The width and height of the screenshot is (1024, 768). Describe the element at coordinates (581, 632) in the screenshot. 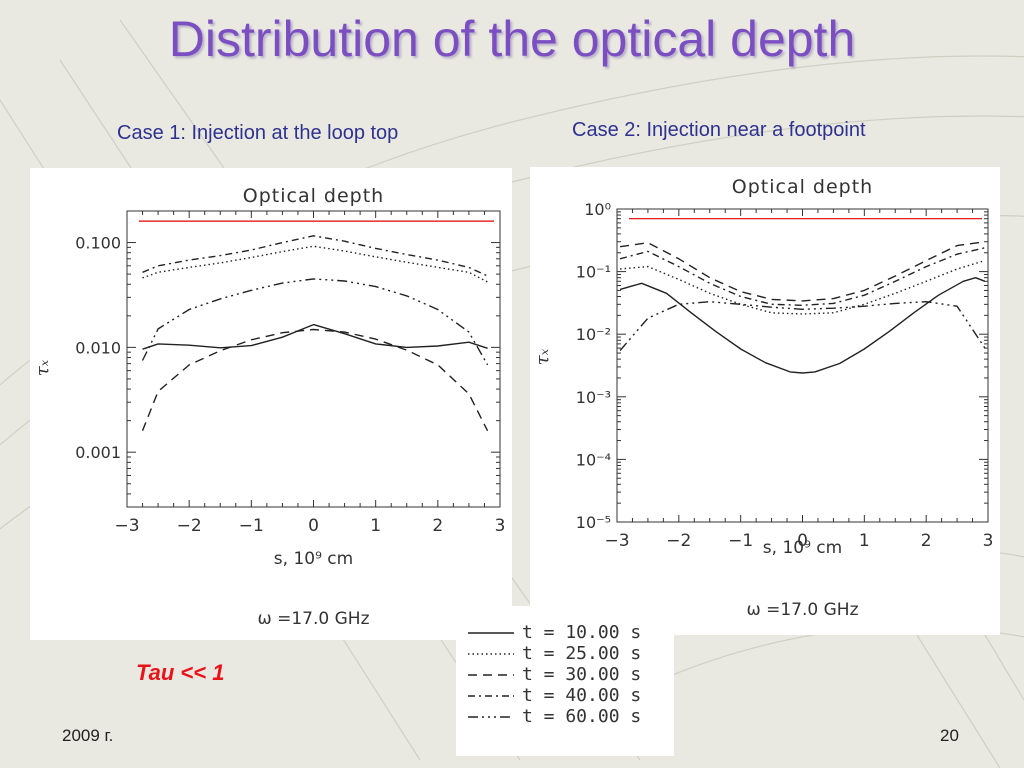

I see `legend-label: t = 10.00 s` at that location.